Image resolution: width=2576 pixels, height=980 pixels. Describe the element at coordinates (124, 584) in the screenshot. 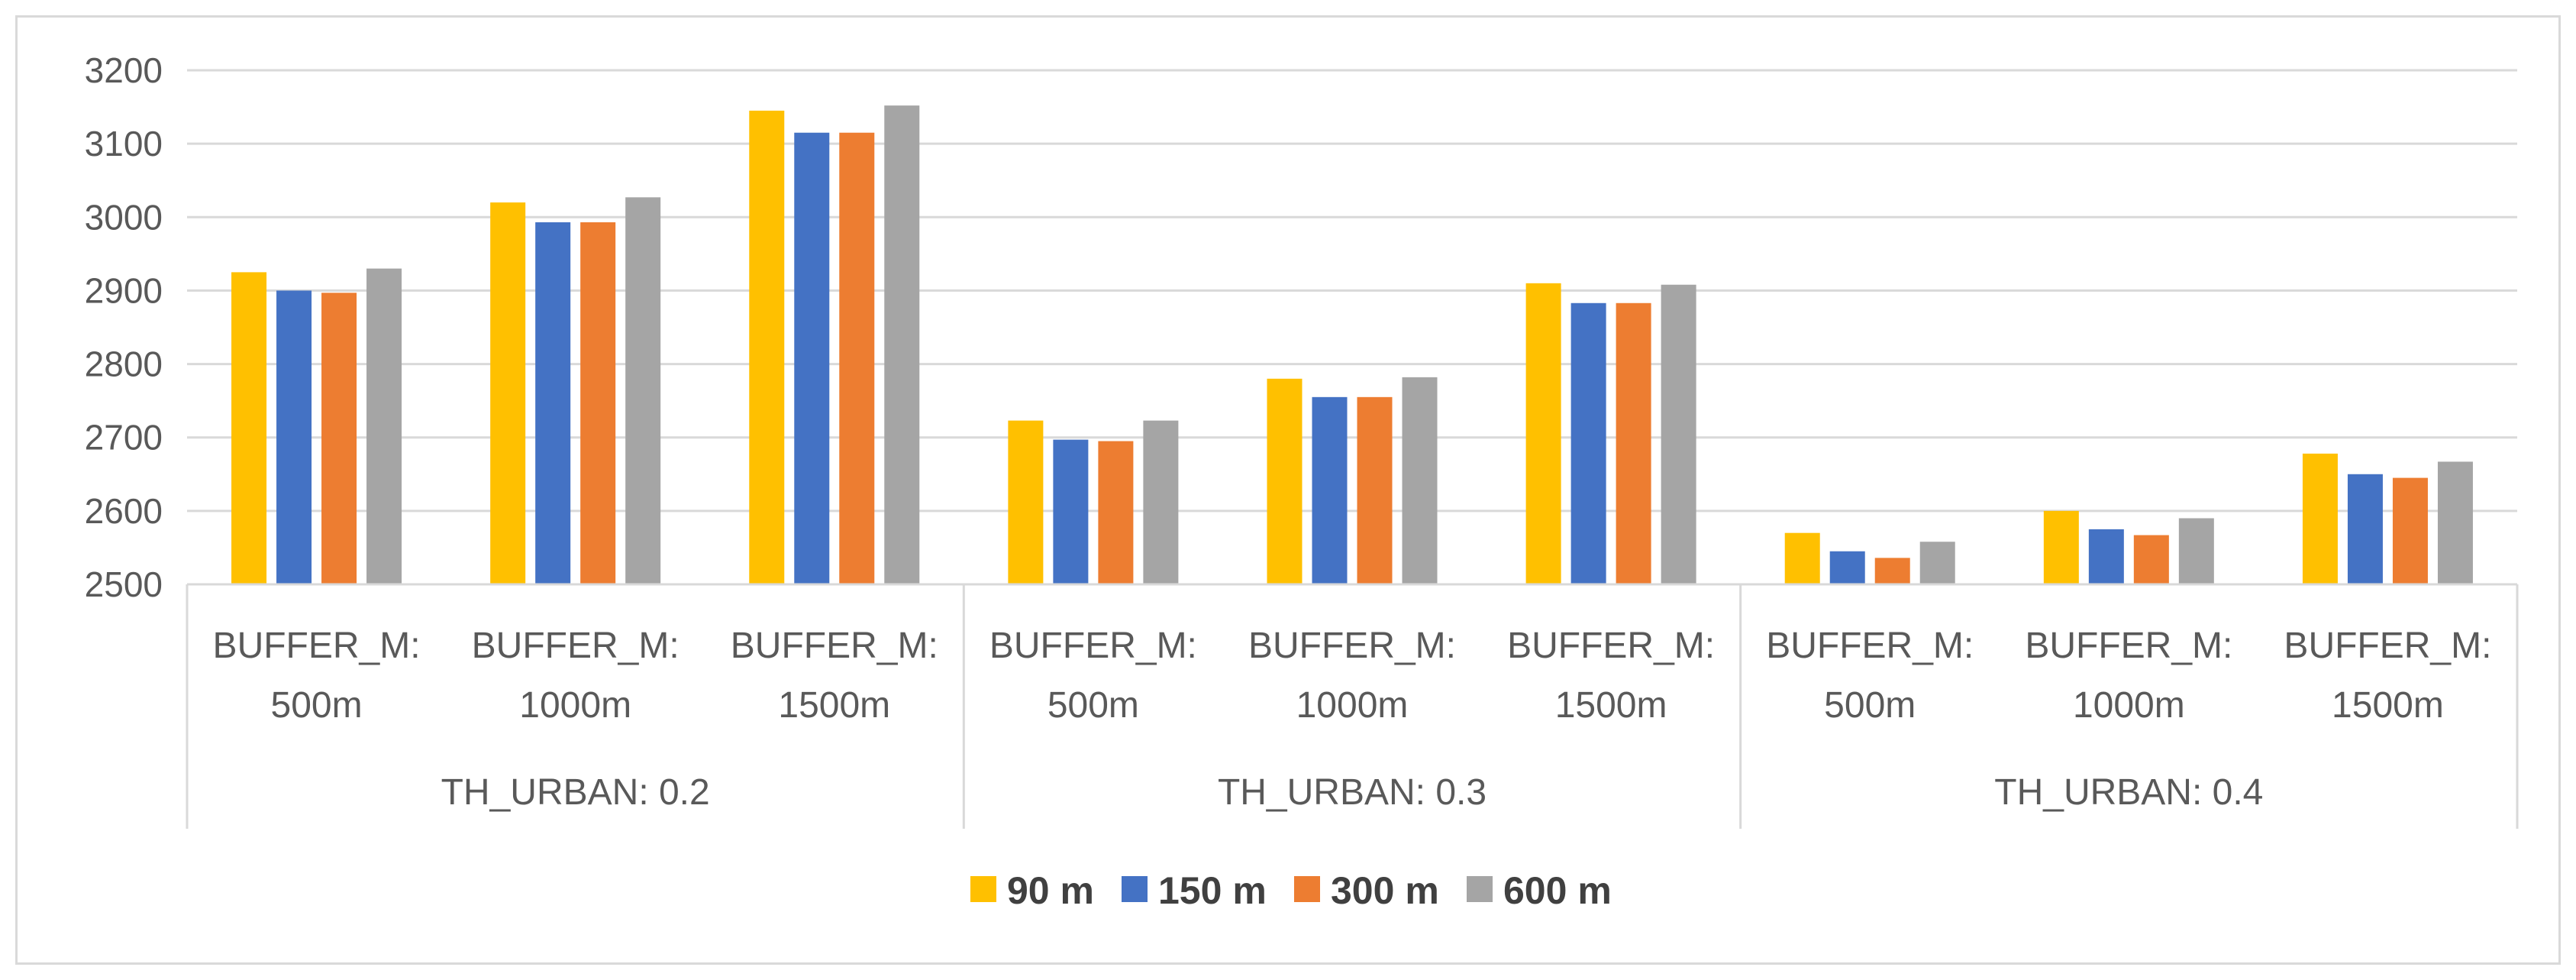

I see `y-tick-label: 2500` at that location.